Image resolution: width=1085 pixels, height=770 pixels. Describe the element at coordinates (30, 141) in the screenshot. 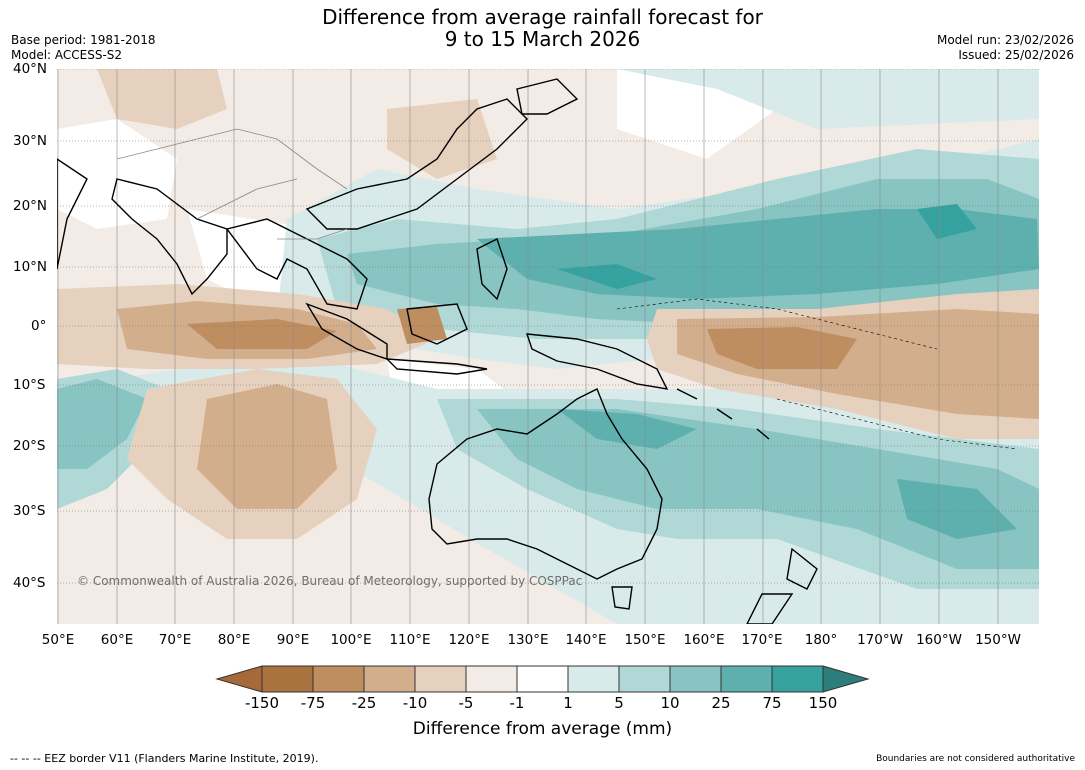

I see `lat-label: 30°N` at that location.